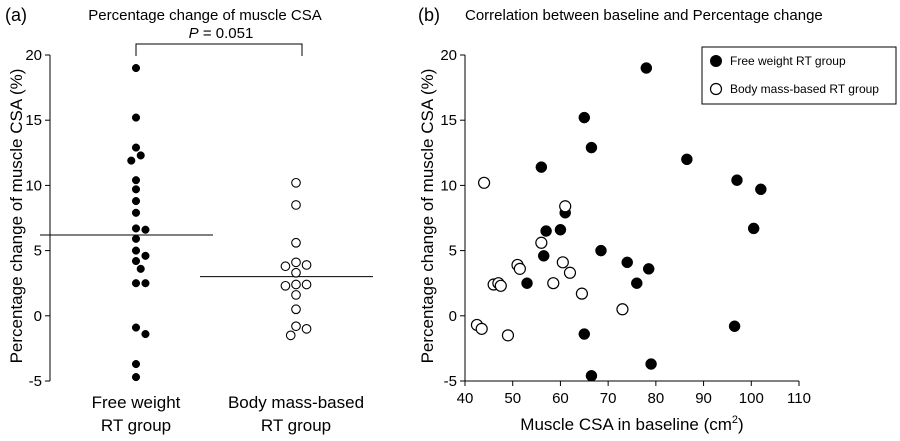 The image size is (900, 441). I want to click on x-axis-label-text: Muscle CSA in baseline (cm, so click(626, 424).